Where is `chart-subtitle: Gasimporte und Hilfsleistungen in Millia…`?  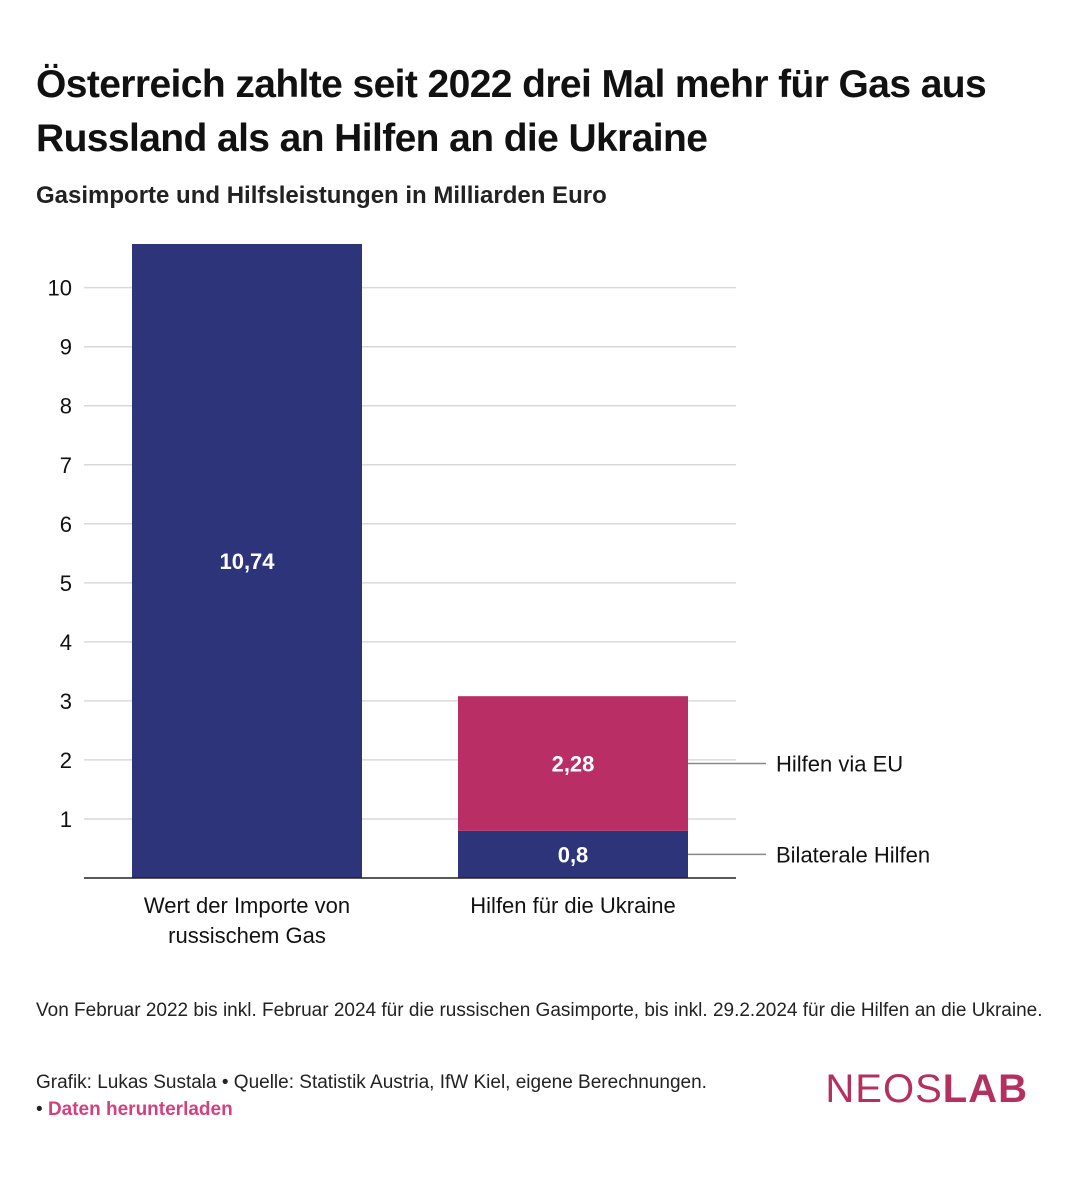
chart-subtitle: Gasimporte und Hilfsleistungen in Millia… is located at coordinates (321, 195).